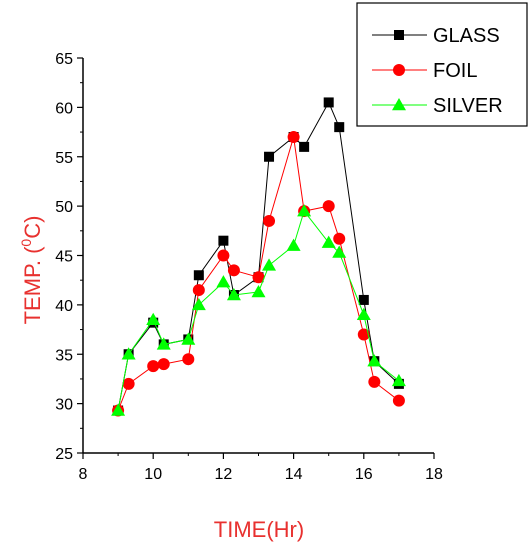 The width and height of the screenshot is (532, 552). I want to click on legend-label-glass: GLASS, so click(466, 36).